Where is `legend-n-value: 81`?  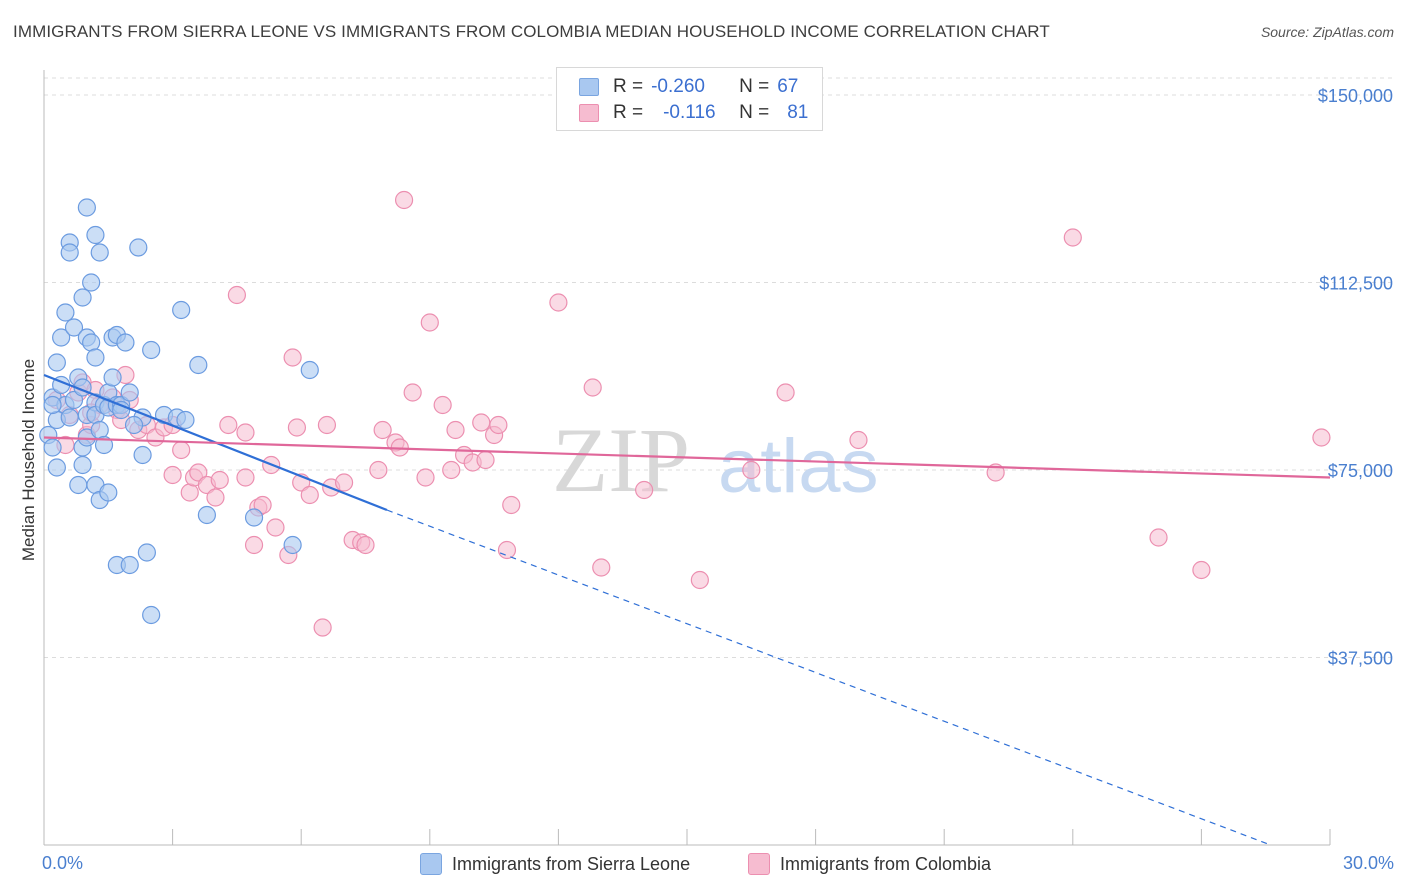 legend-n-value: 81 is located at coordinates (798, 112).